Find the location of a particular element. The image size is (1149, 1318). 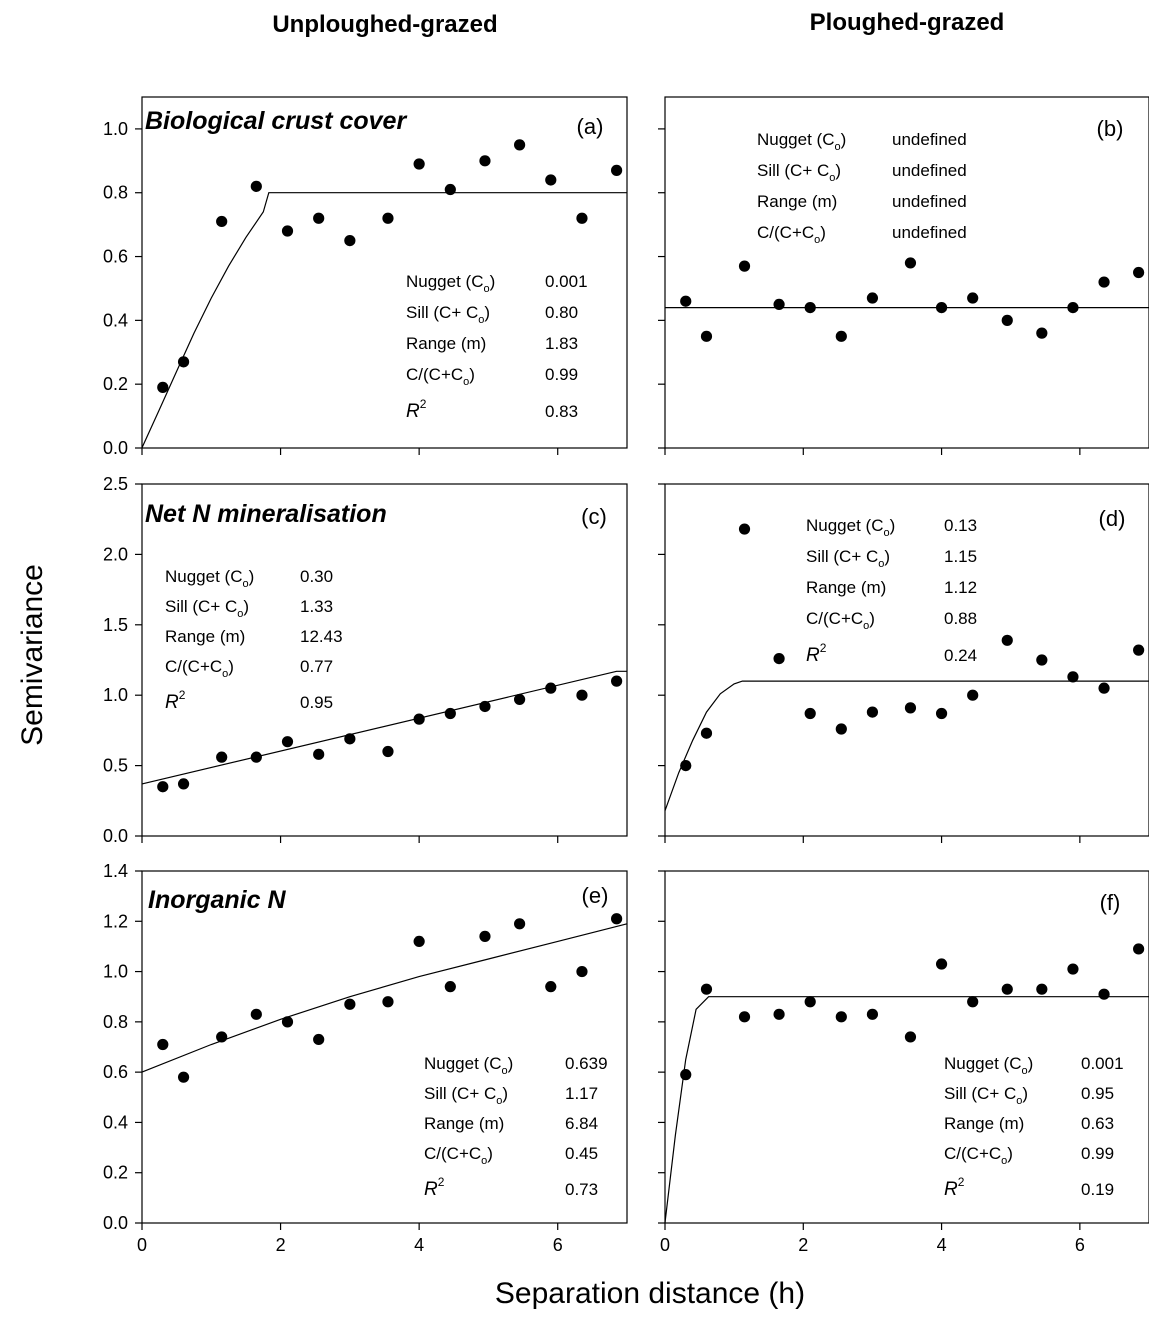

y-tick-label: 1.5 is located at coordinates (115, 625).